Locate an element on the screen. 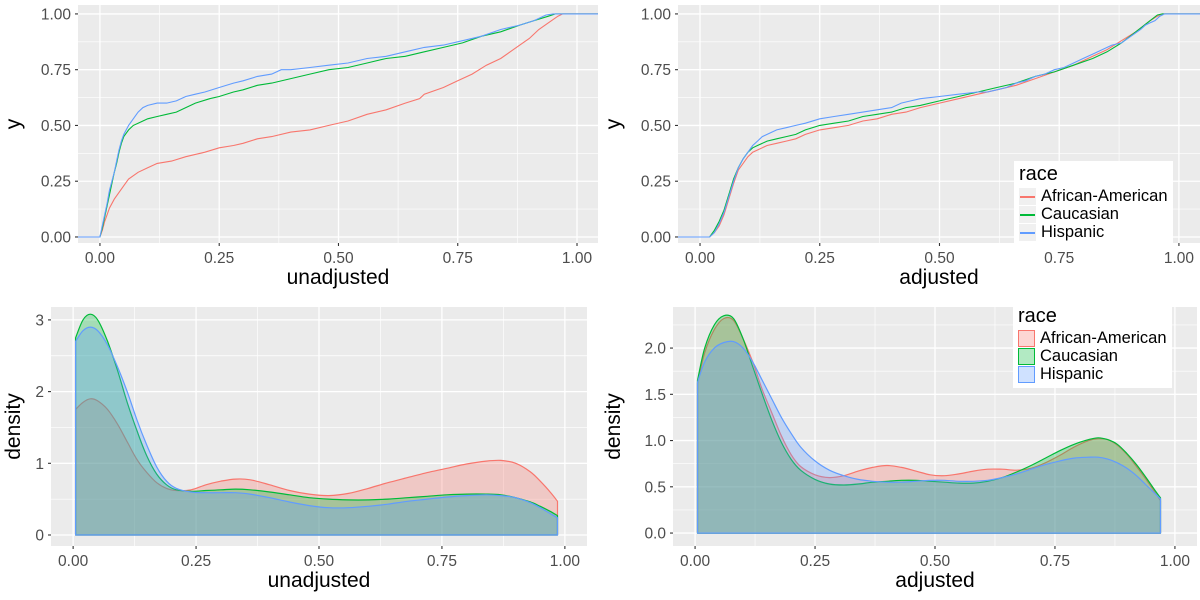 The image size is (1200, 600). legend-race-lines: race African-American Caucasian Hispanic is located at coordinates (1093, 203).